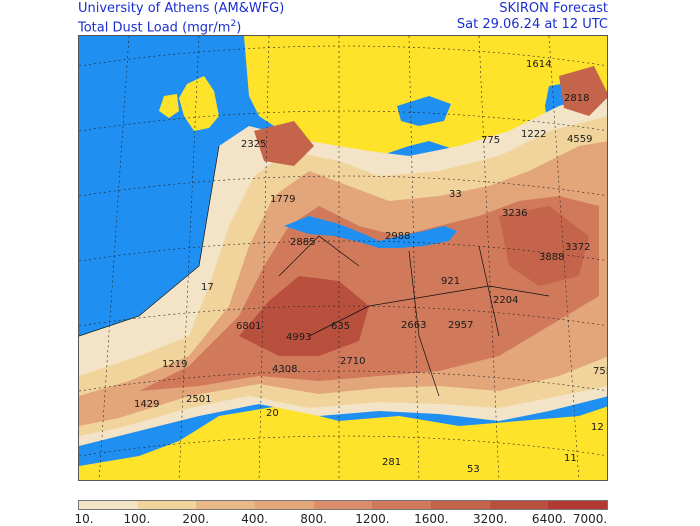  Describe the element at coordinates (147, 404) in the screenshot. I see `dust-value-label: 1429` at that location.